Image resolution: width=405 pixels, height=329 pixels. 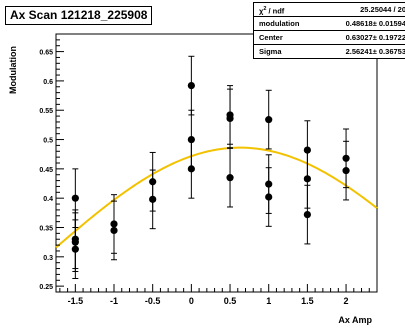 What do you see at coordinates (307, 301) in the screenshot?
I see `x-tick-label: 1.5` at bounding box center [307, 301].